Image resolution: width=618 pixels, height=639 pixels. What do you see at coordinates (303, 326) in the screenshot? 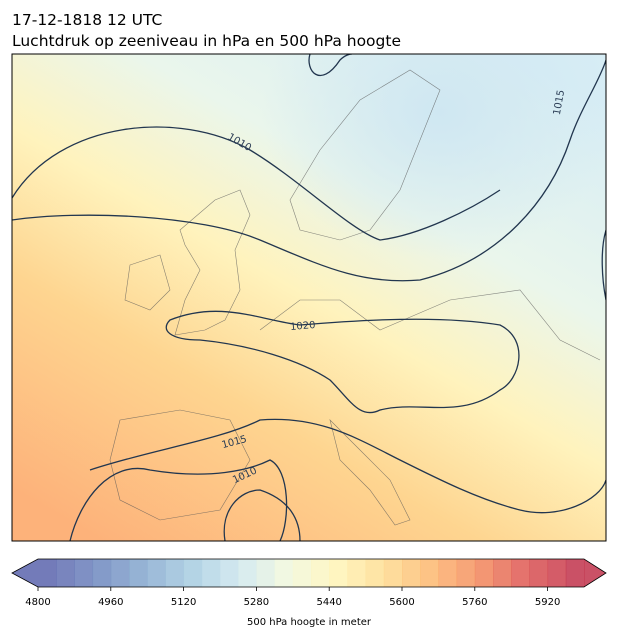
I see `contour-label: 1020` at bounding box center [303, 326].